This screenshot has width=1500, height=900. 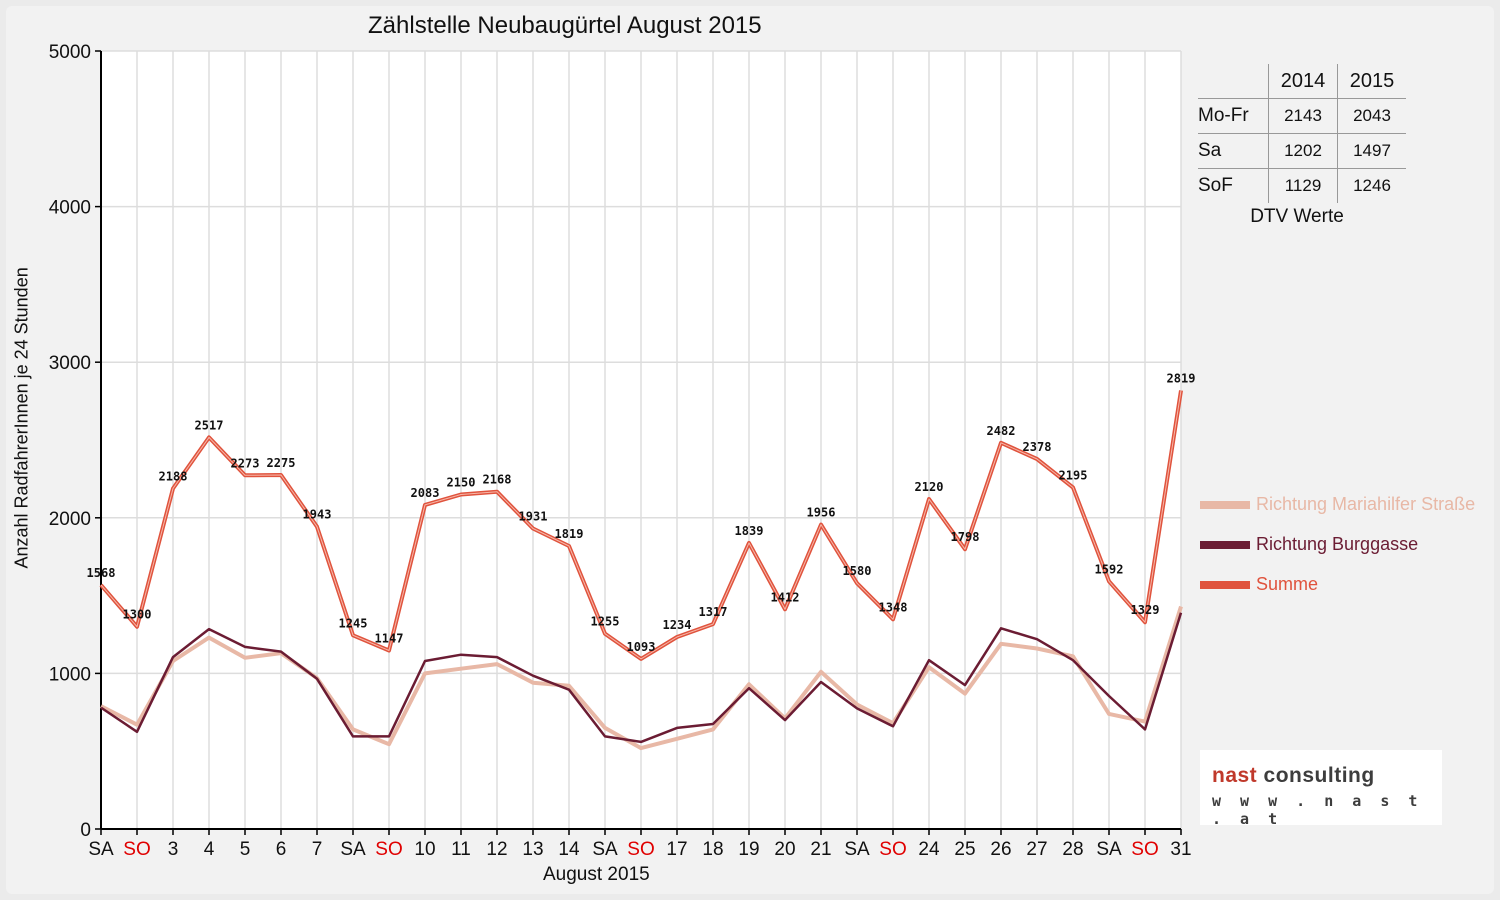 I want to click on dtv-caption: DTV Werte, so click(x=1297, y=216).